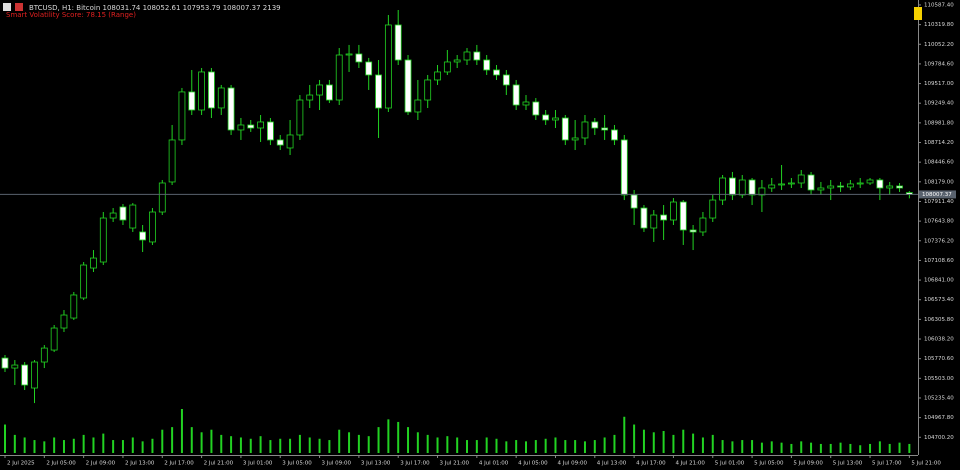  Describe the element at coordinates (939, 340) in the screenshot. I see `y-tick-label: 106038.20` at that location.